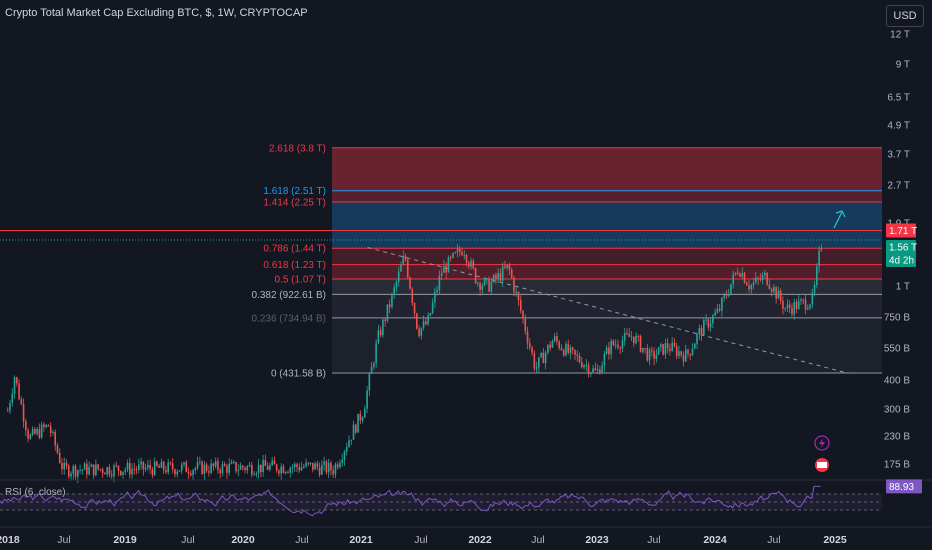 Image resolution: width=932 pixels, height=550 pixels. I want to click on y-tick-label: 230 B, so click(897, 437).